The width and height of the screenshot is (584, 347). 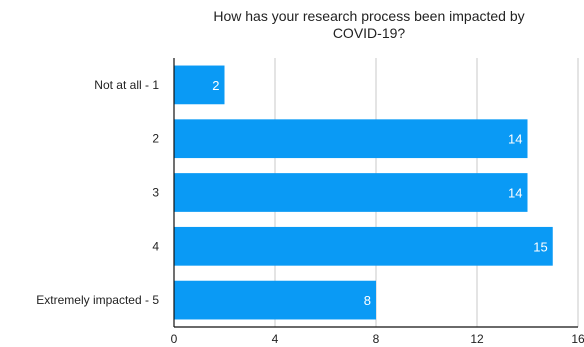 I want to click on category-label: 4, so click(x=155, y=246).